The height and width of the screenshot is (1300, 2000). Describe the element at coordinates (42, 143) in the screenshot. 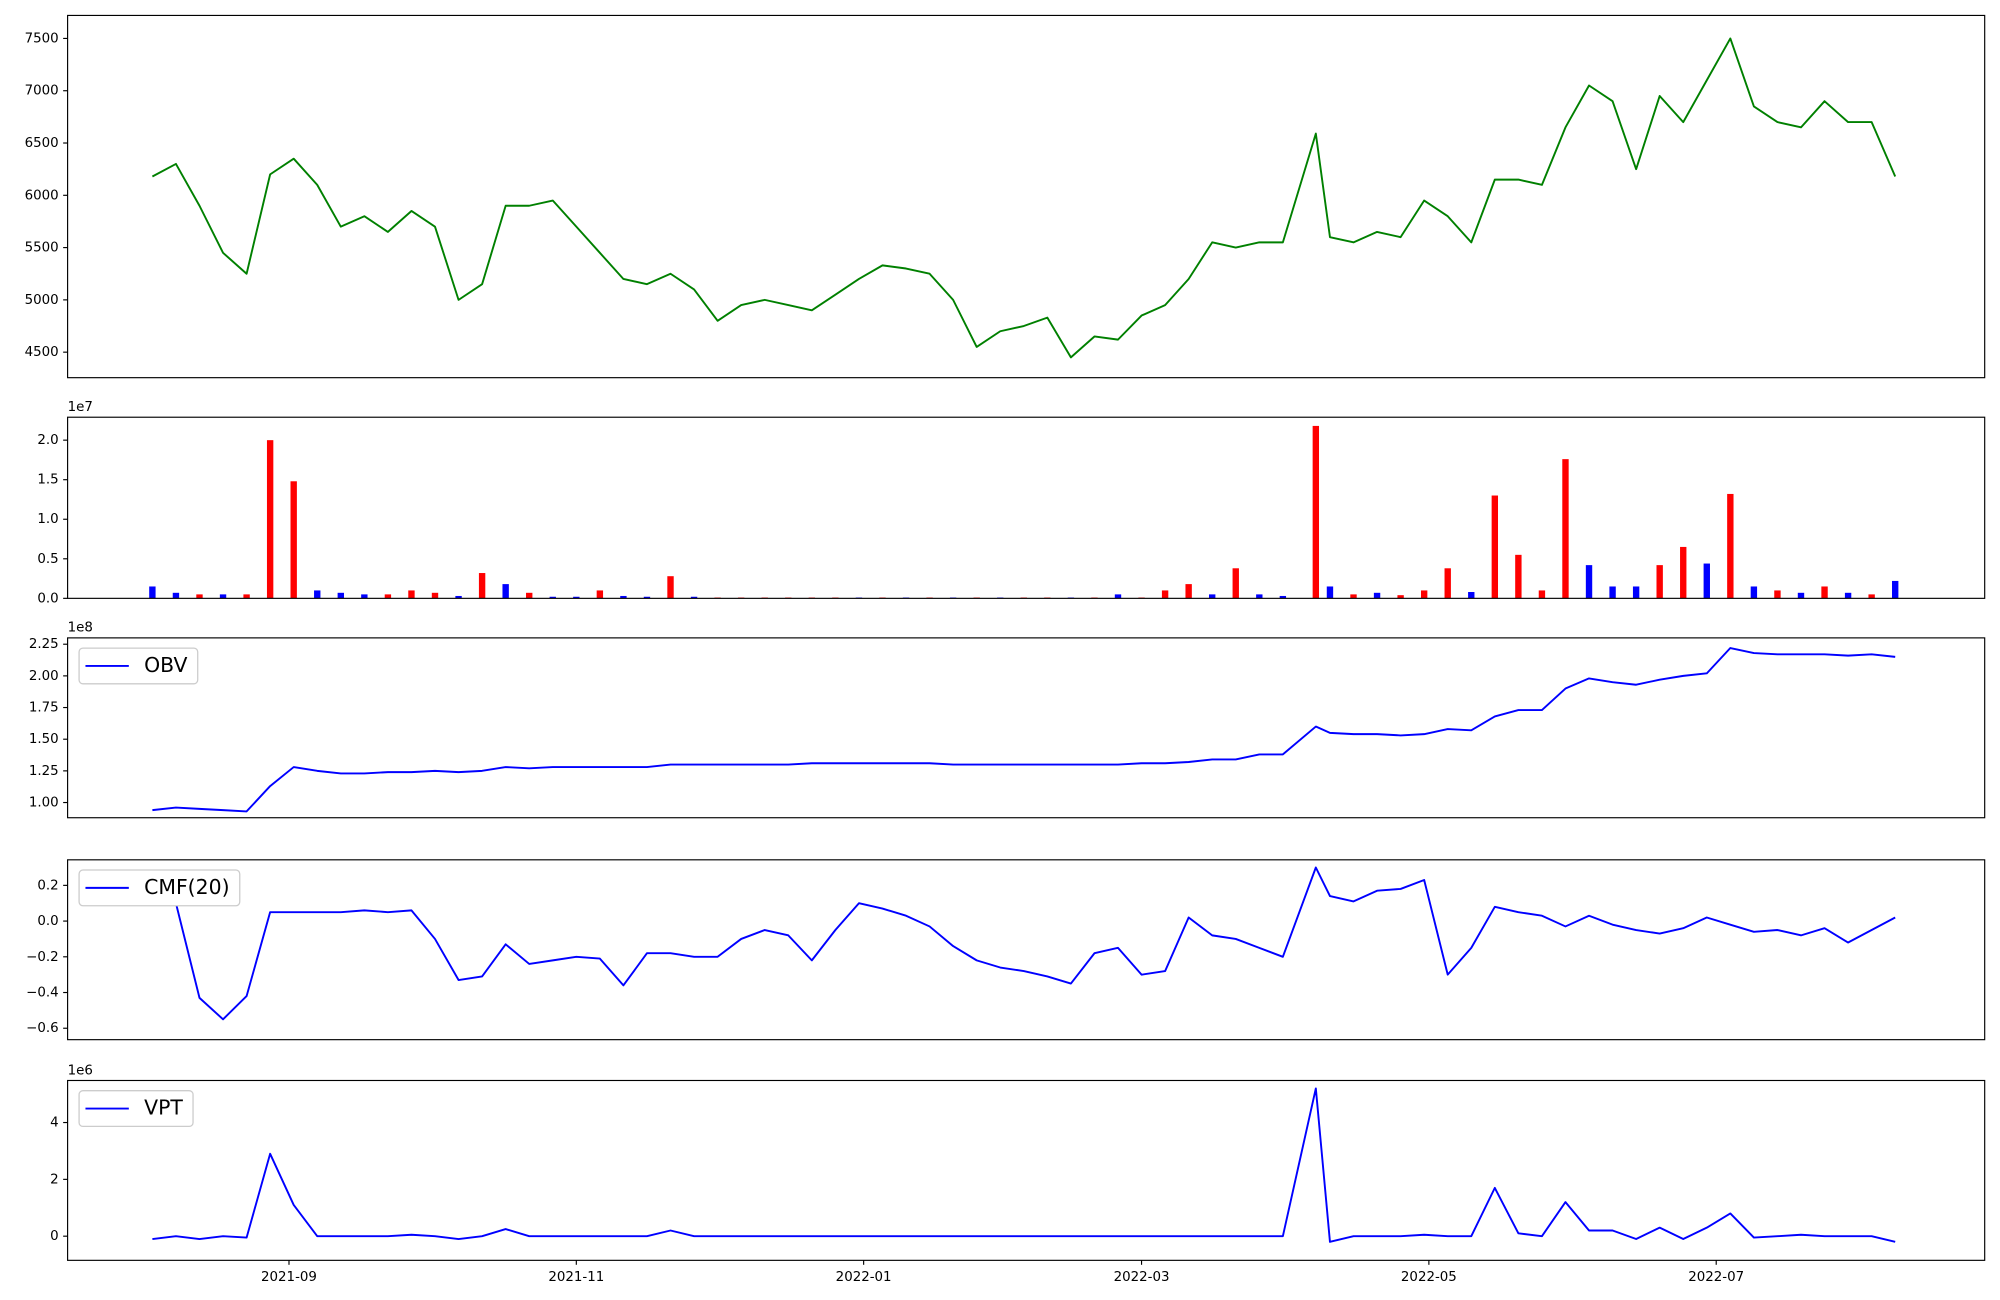

I see `y-tick-label: 6500` at that location.